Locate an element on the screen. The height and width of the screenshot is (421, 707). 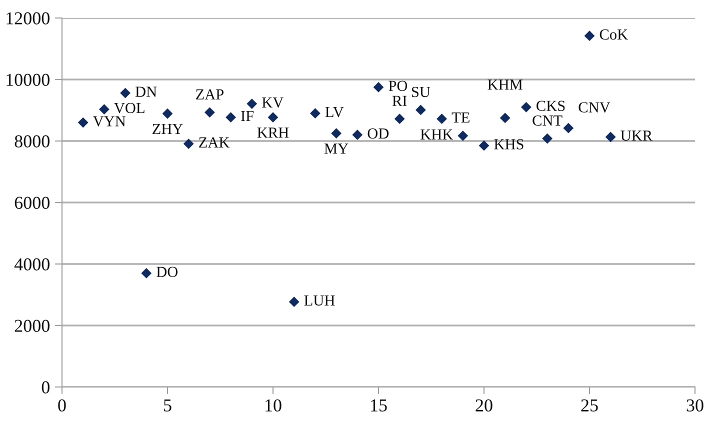
annotation: CoK is located at coordinates (614, 34).